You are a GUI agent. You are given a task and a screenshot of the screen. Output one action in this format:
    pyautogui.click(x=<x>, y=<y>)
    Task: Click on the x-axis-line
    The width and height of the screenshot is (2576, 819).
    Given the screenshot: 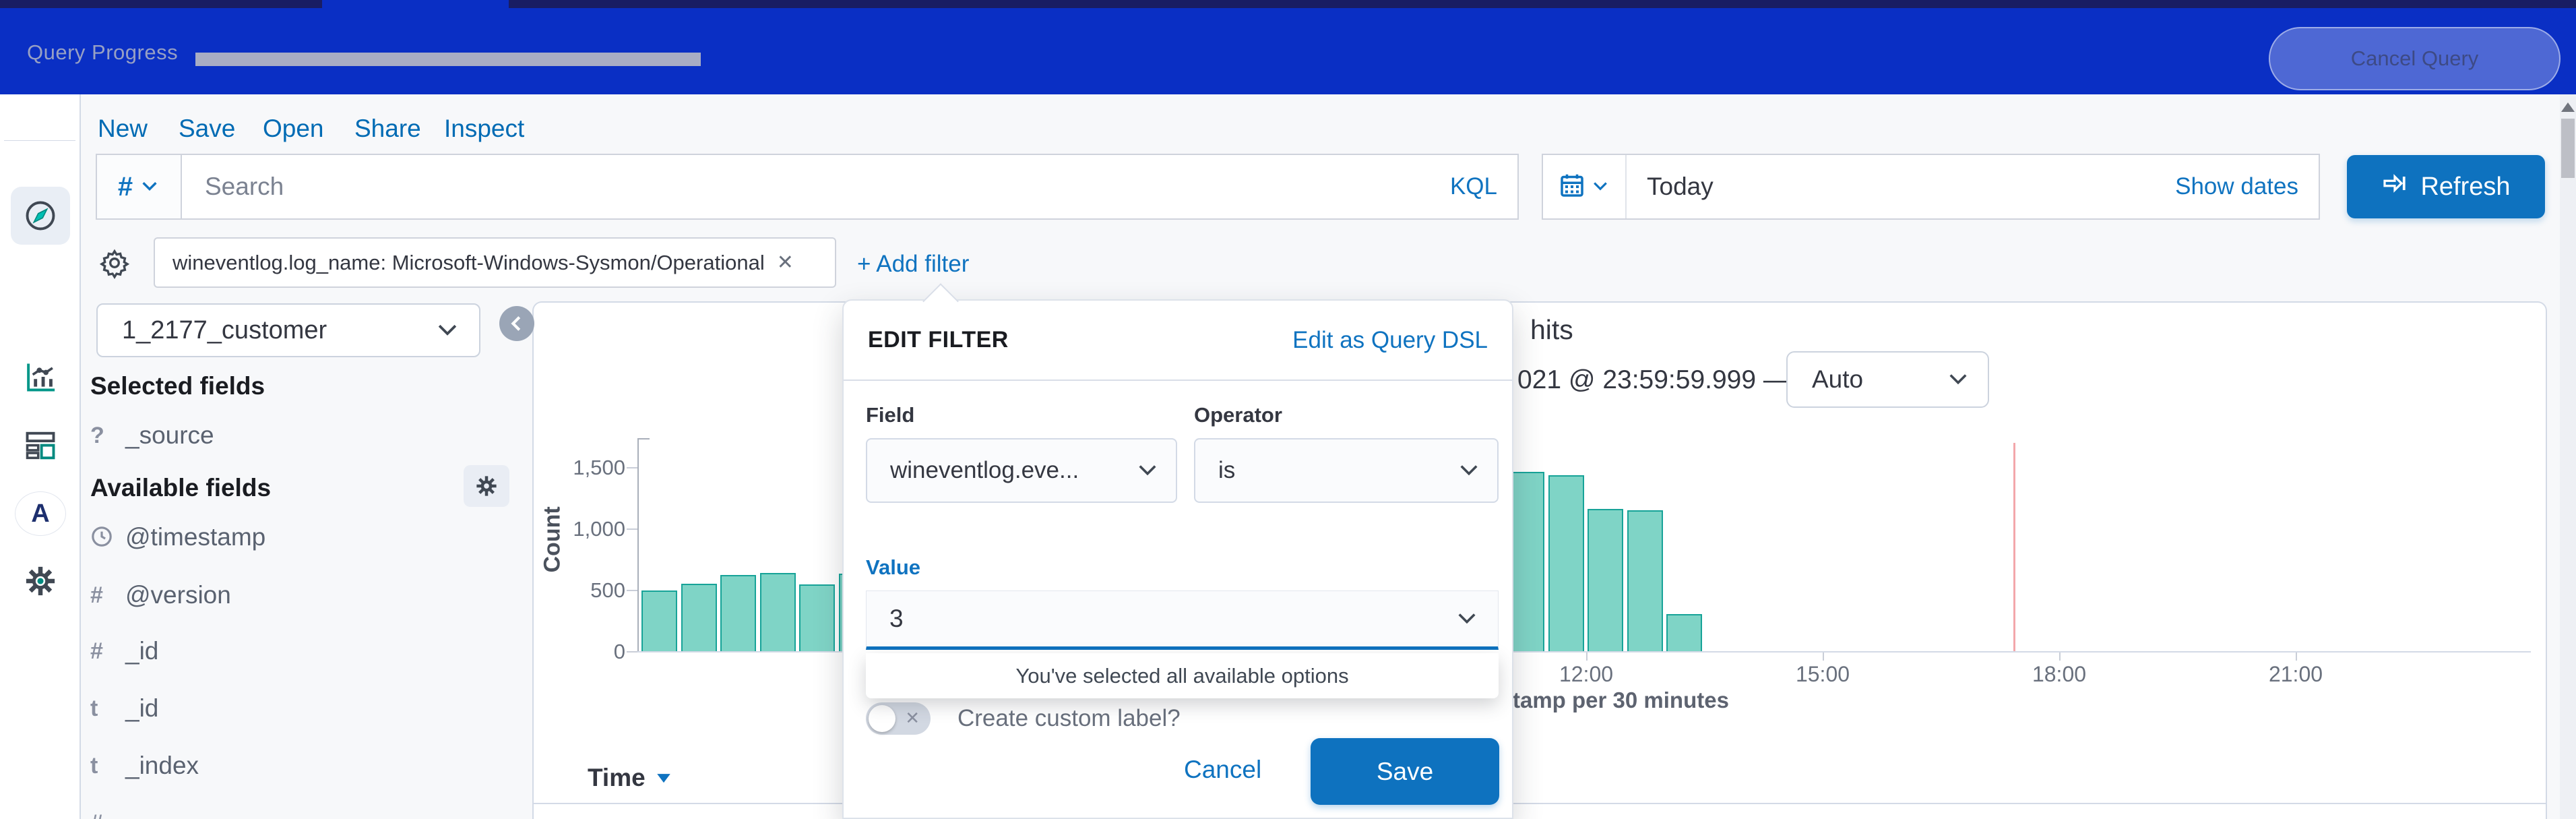 What is the action you would take?
    pyautogui.click(x=1584, y=652)
    